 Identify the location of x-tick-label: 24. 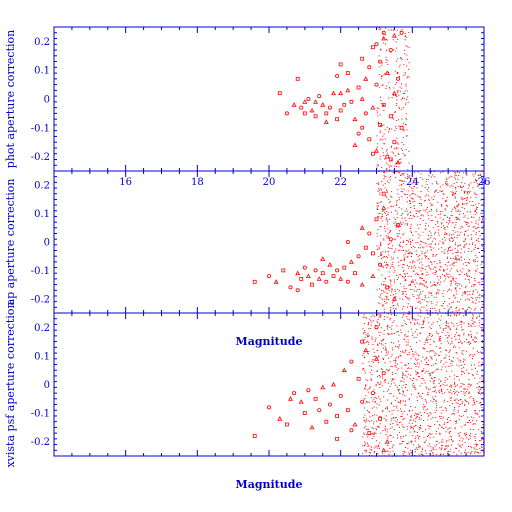
(412, 182).